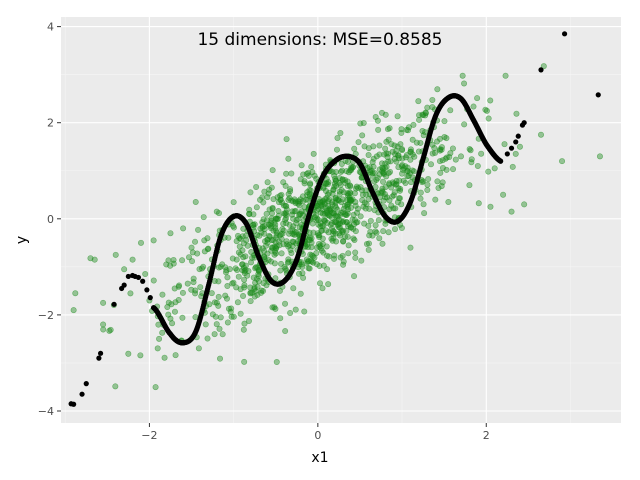  I want to click on y-tick-label: −4, so click(46, 411).